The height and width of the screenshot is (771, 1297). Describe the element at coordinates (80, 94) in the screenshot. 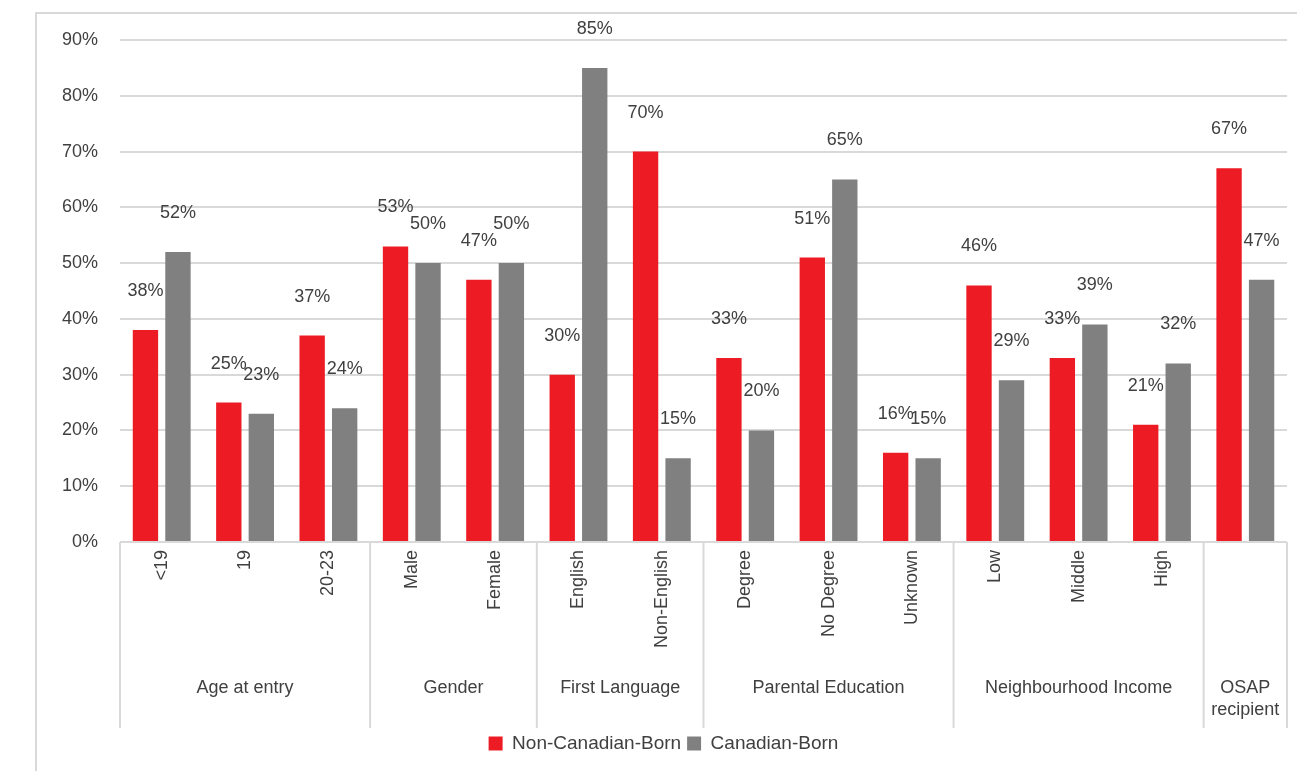

I see `y-tick-label: 80%` at that location.